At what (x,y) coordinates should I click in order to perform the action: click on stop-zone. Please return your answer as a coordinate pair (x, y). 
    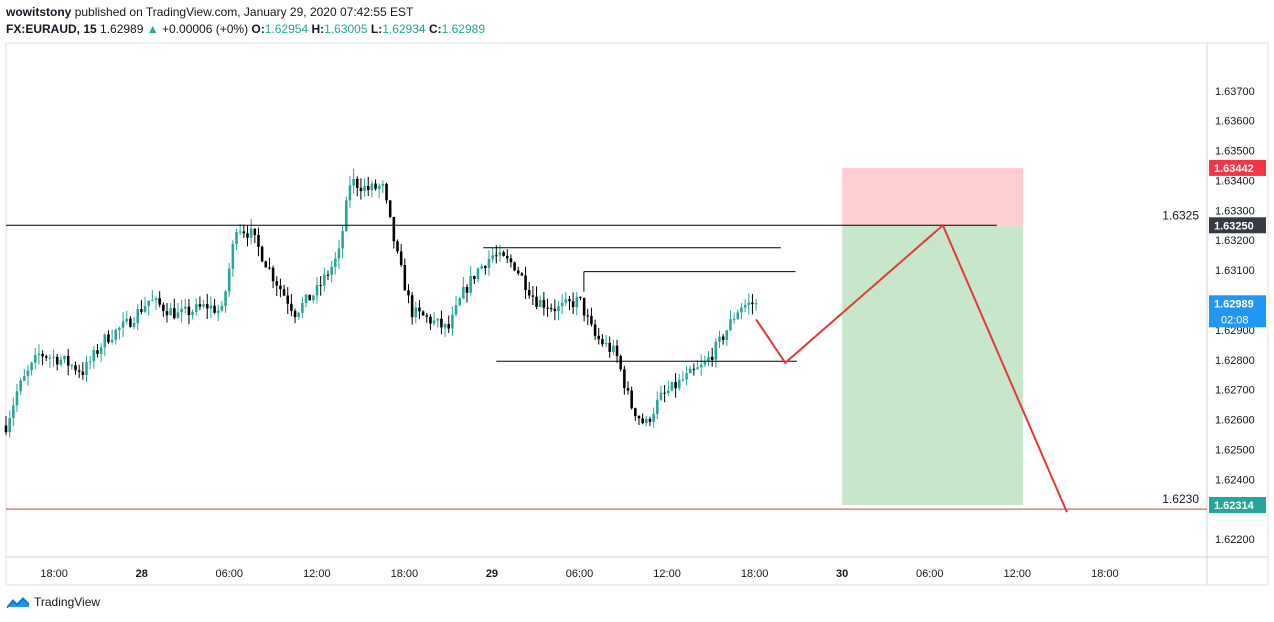
    Looking at the image, I should click on (933, 196).